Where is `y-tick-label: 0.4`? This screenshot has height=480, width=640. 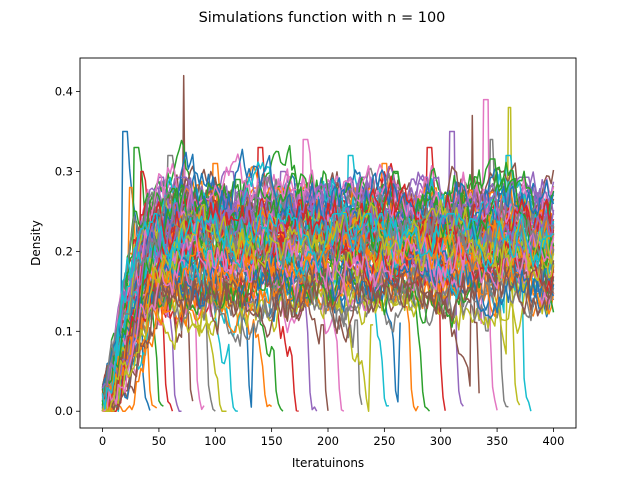
y-tick-label: 0.4 is located at coordinates (64, 92).